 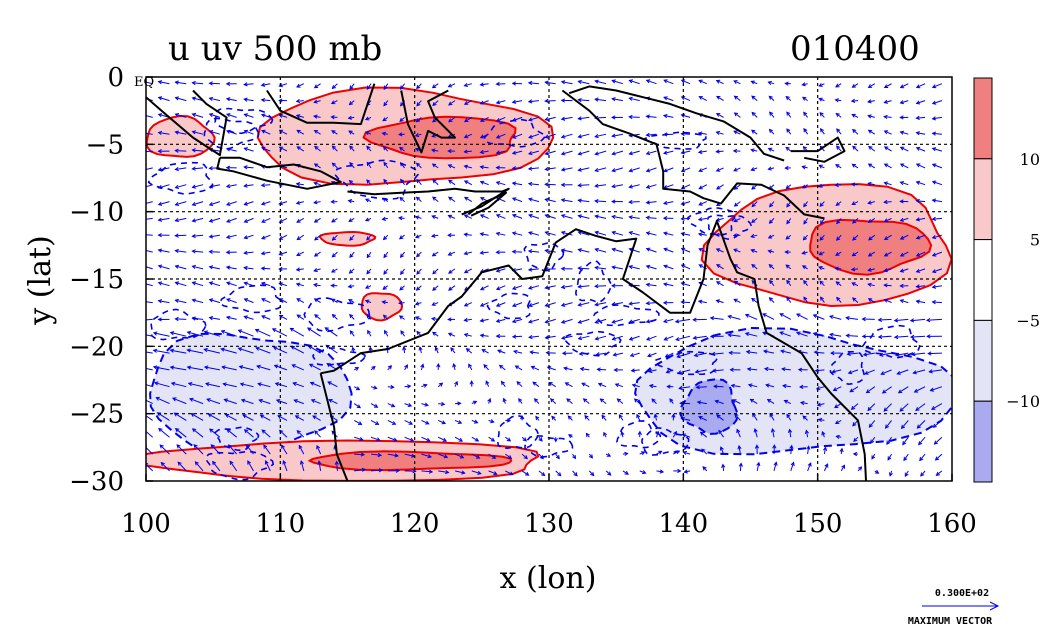 What do you see at coordinates (181, 136) in the screenshot?
I see `pos-region-sumatra` at bounding box center [181, 136].